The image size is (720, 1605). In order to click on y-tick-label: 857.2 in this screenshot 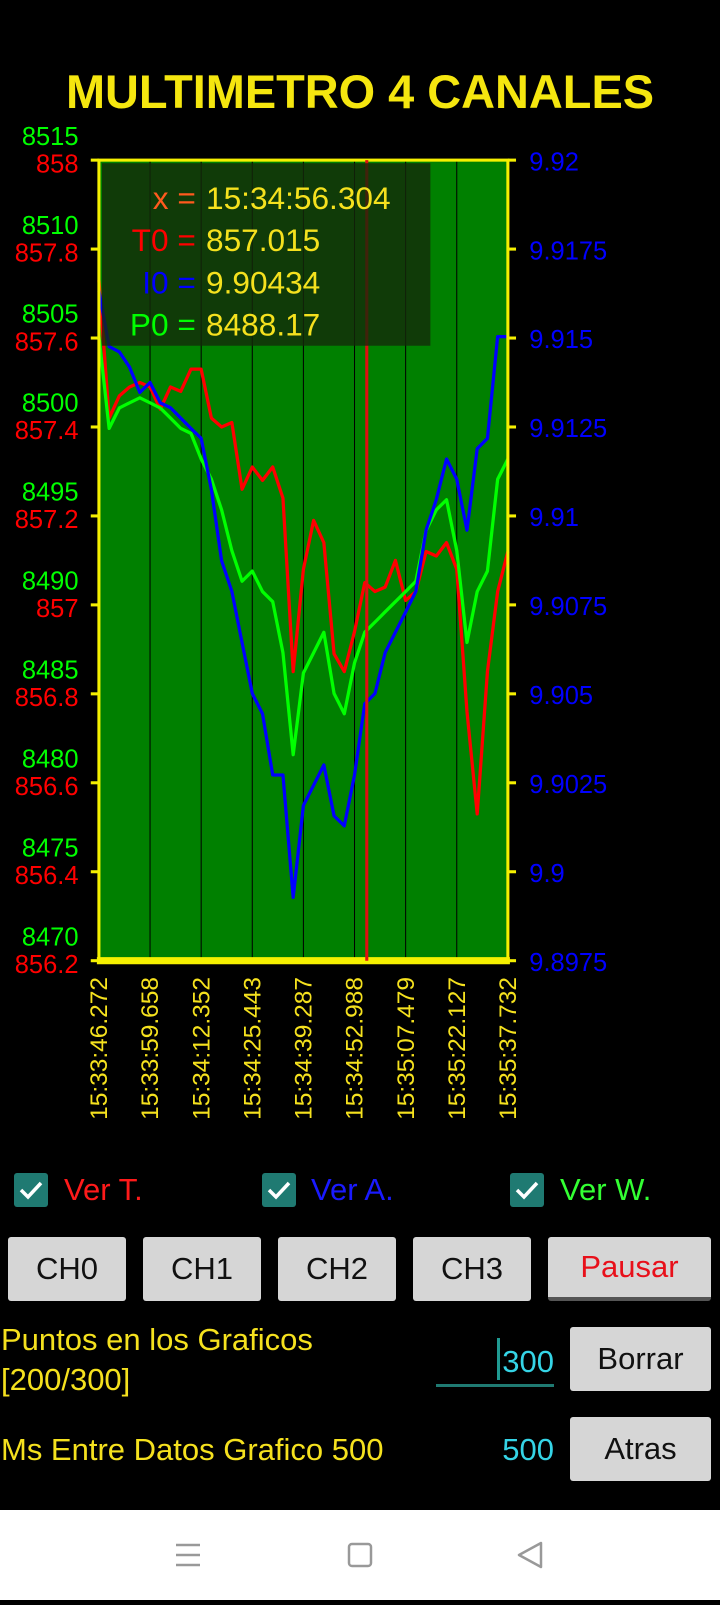, I will do `click(47, 520)`.